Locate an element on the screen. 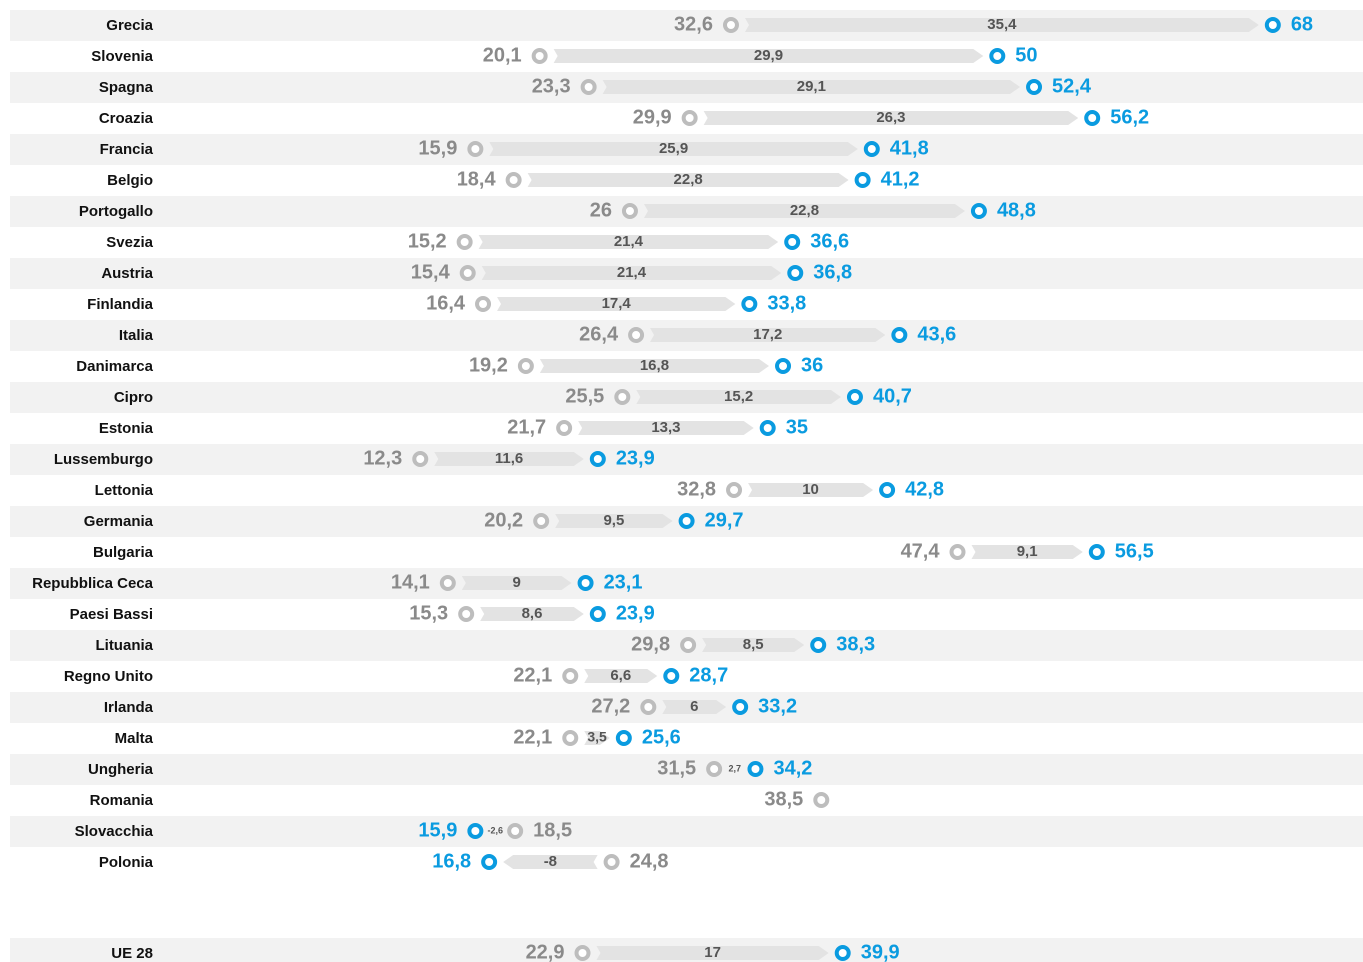 The image size is (1363, 962). start-label: 21,7 is located at coordinates (526, 427).